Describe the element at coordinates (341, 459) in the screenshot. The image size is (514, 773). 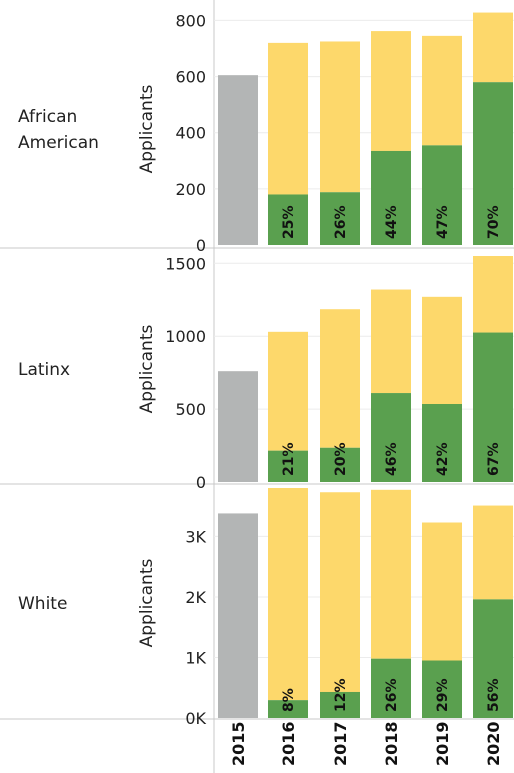
I see `percent-label: 20%` at that location.